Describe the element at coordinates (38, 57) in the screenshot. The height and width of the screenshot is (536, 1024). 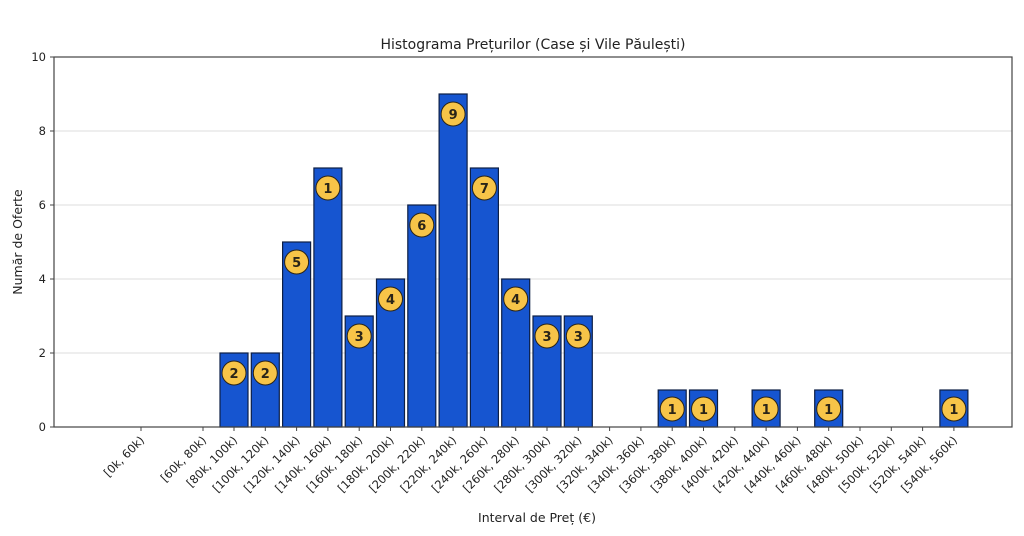
I see `y-tick-label: 10` at that location.